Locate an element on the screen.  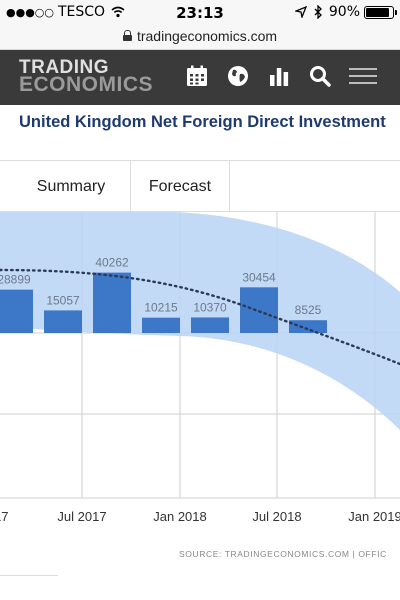
logo-line1: TRADING is located at coordinates (64, 67).